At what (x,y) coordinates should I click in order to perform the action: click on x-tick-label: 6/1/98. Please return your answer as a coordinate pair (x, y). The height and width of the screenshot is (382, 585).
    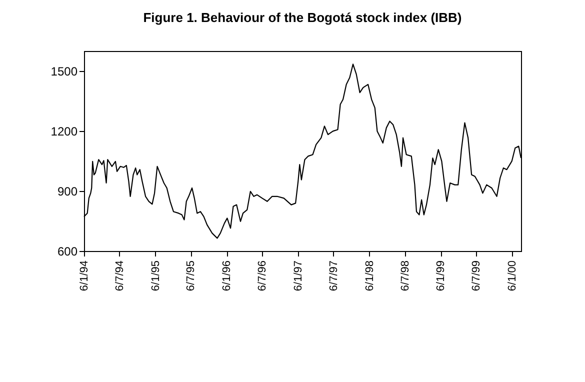
    Looking at the image, I should click on (370, 276).